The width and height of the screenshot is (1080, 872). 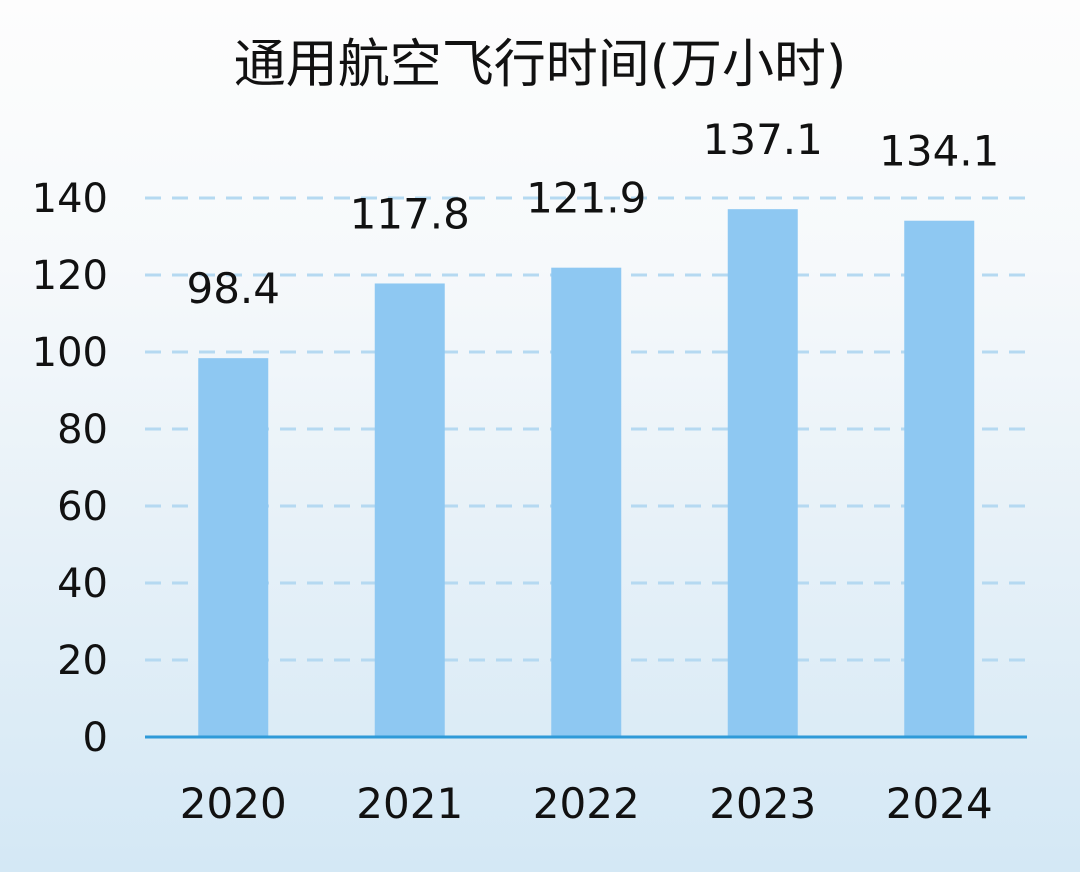 I want to click on data-label-2021: 117.8, so click(x=410, y=213).